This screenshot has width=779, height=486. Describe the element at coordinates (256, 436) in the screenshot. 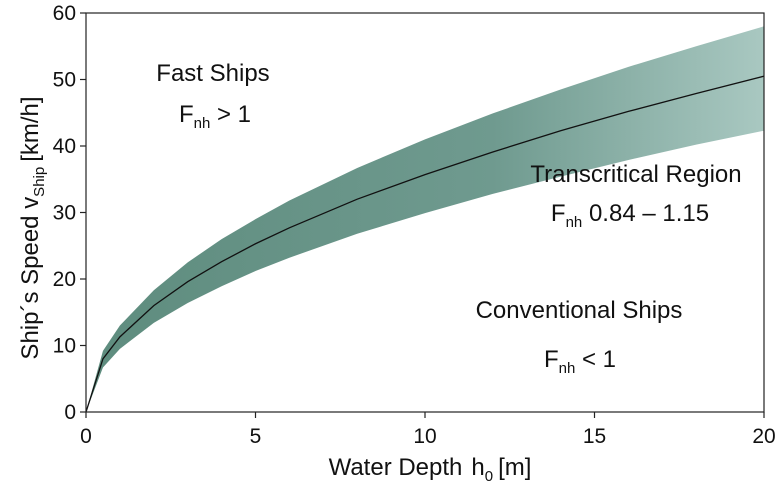

I see `x-tick-label: 5` at that location.